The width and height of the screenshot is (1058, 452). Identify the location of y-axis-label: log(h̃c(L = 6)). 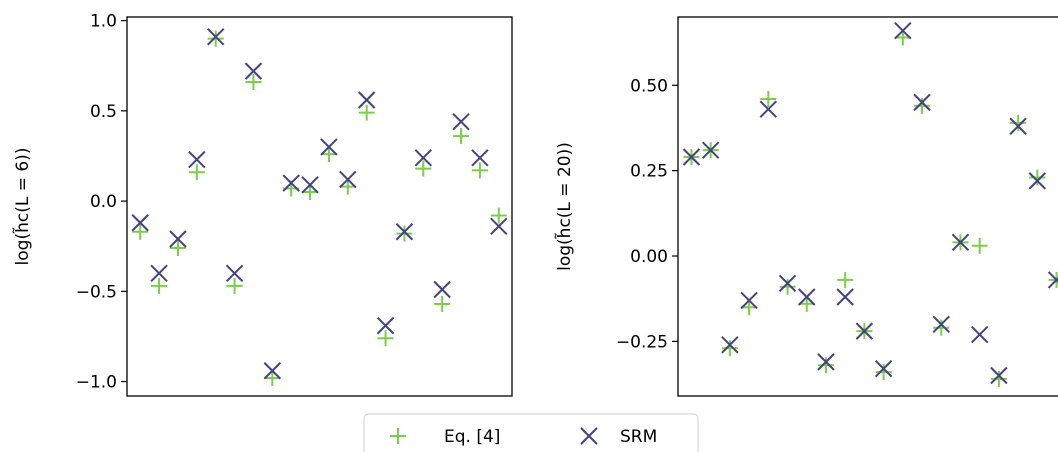
(22, 207).